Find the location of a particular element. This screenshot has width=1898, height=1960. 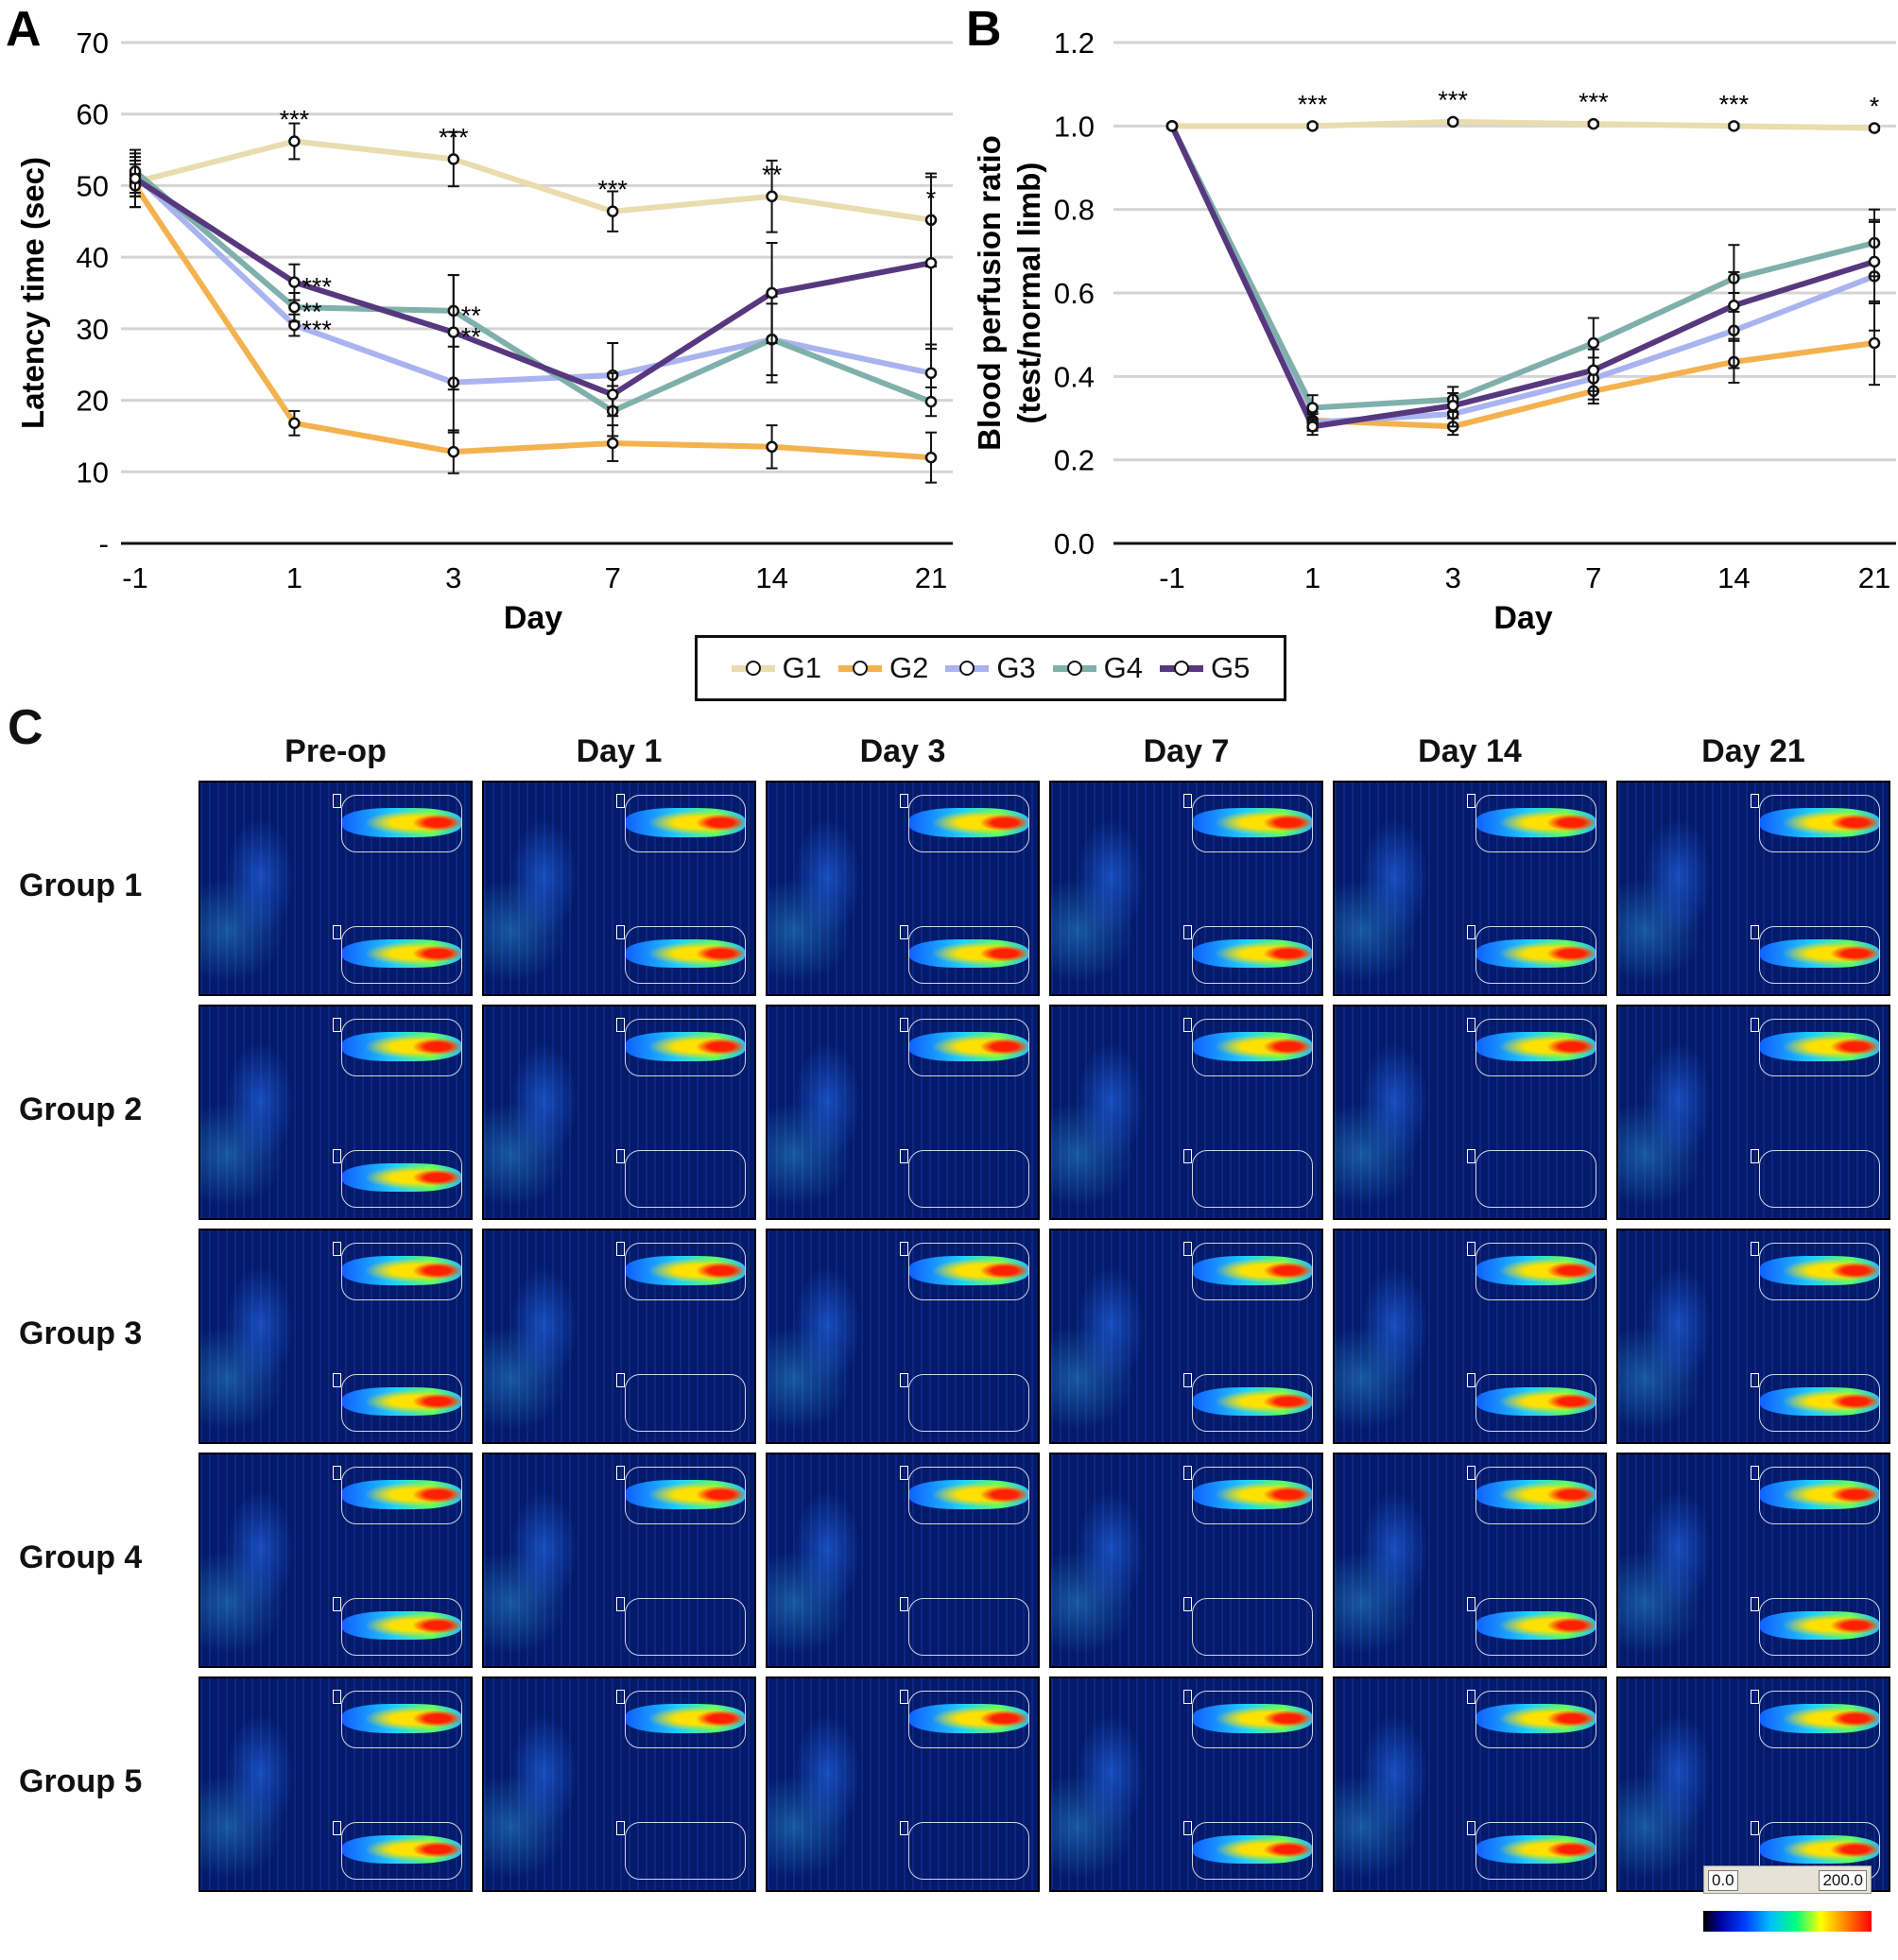

legend-item-g2: G2 is located at coordinates (882, 668).